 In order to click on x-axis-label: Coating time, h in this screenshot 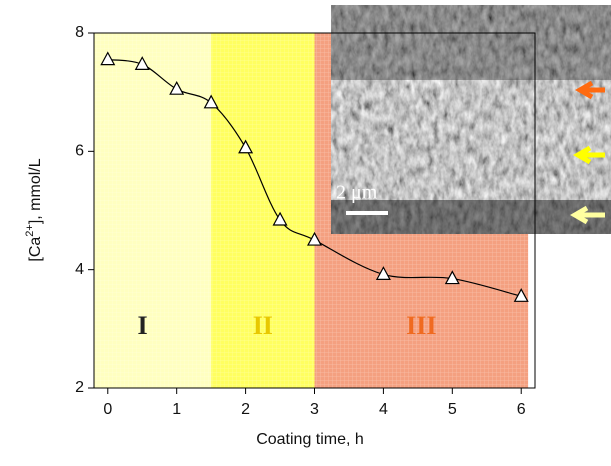, I will do `click(310, 439)`.